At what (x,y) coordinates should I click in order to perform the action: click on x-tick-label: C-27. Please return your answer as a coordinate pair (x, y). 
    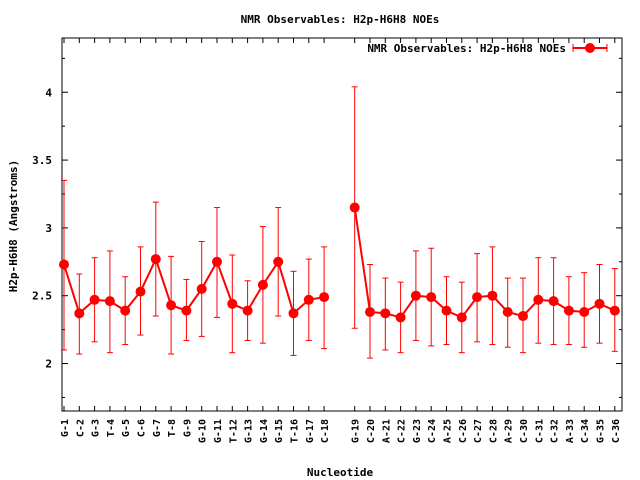
    Looking at the image, I should click on (478, 431).